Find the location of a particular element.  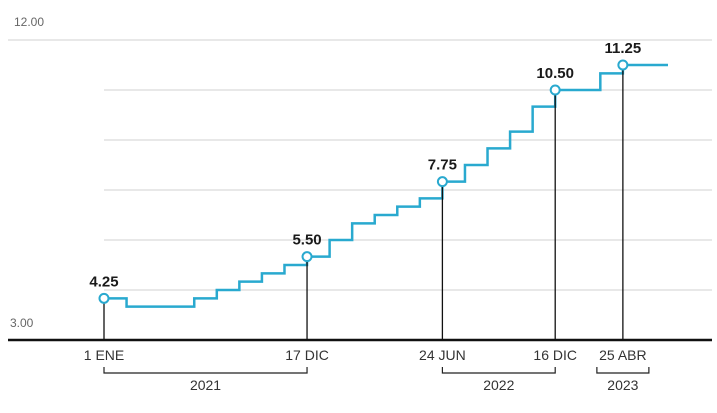

x-label-layer: 1 ENE 17 DIC 24 JUN 16 DIC 25 ABR is located at coordinates (365, 355).